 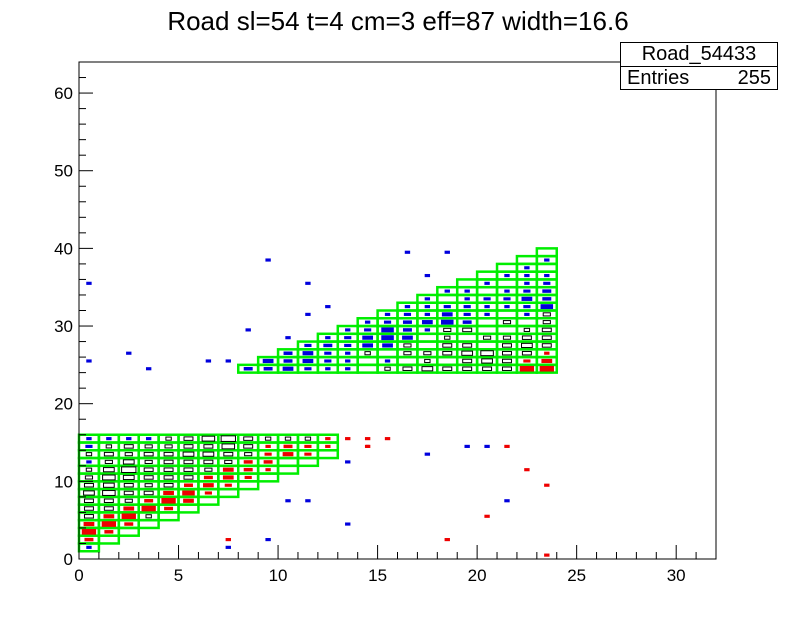 What do you see at coordinates (63, 93) in the screenshot?
I see `y-tick-label: 60` at bounding box center [63, 93].